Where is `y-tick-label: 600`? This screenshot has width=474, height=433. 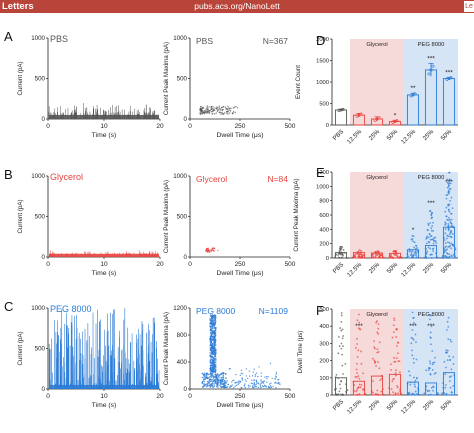 y-tick-label: 600 is located at coordinates (324, 216).